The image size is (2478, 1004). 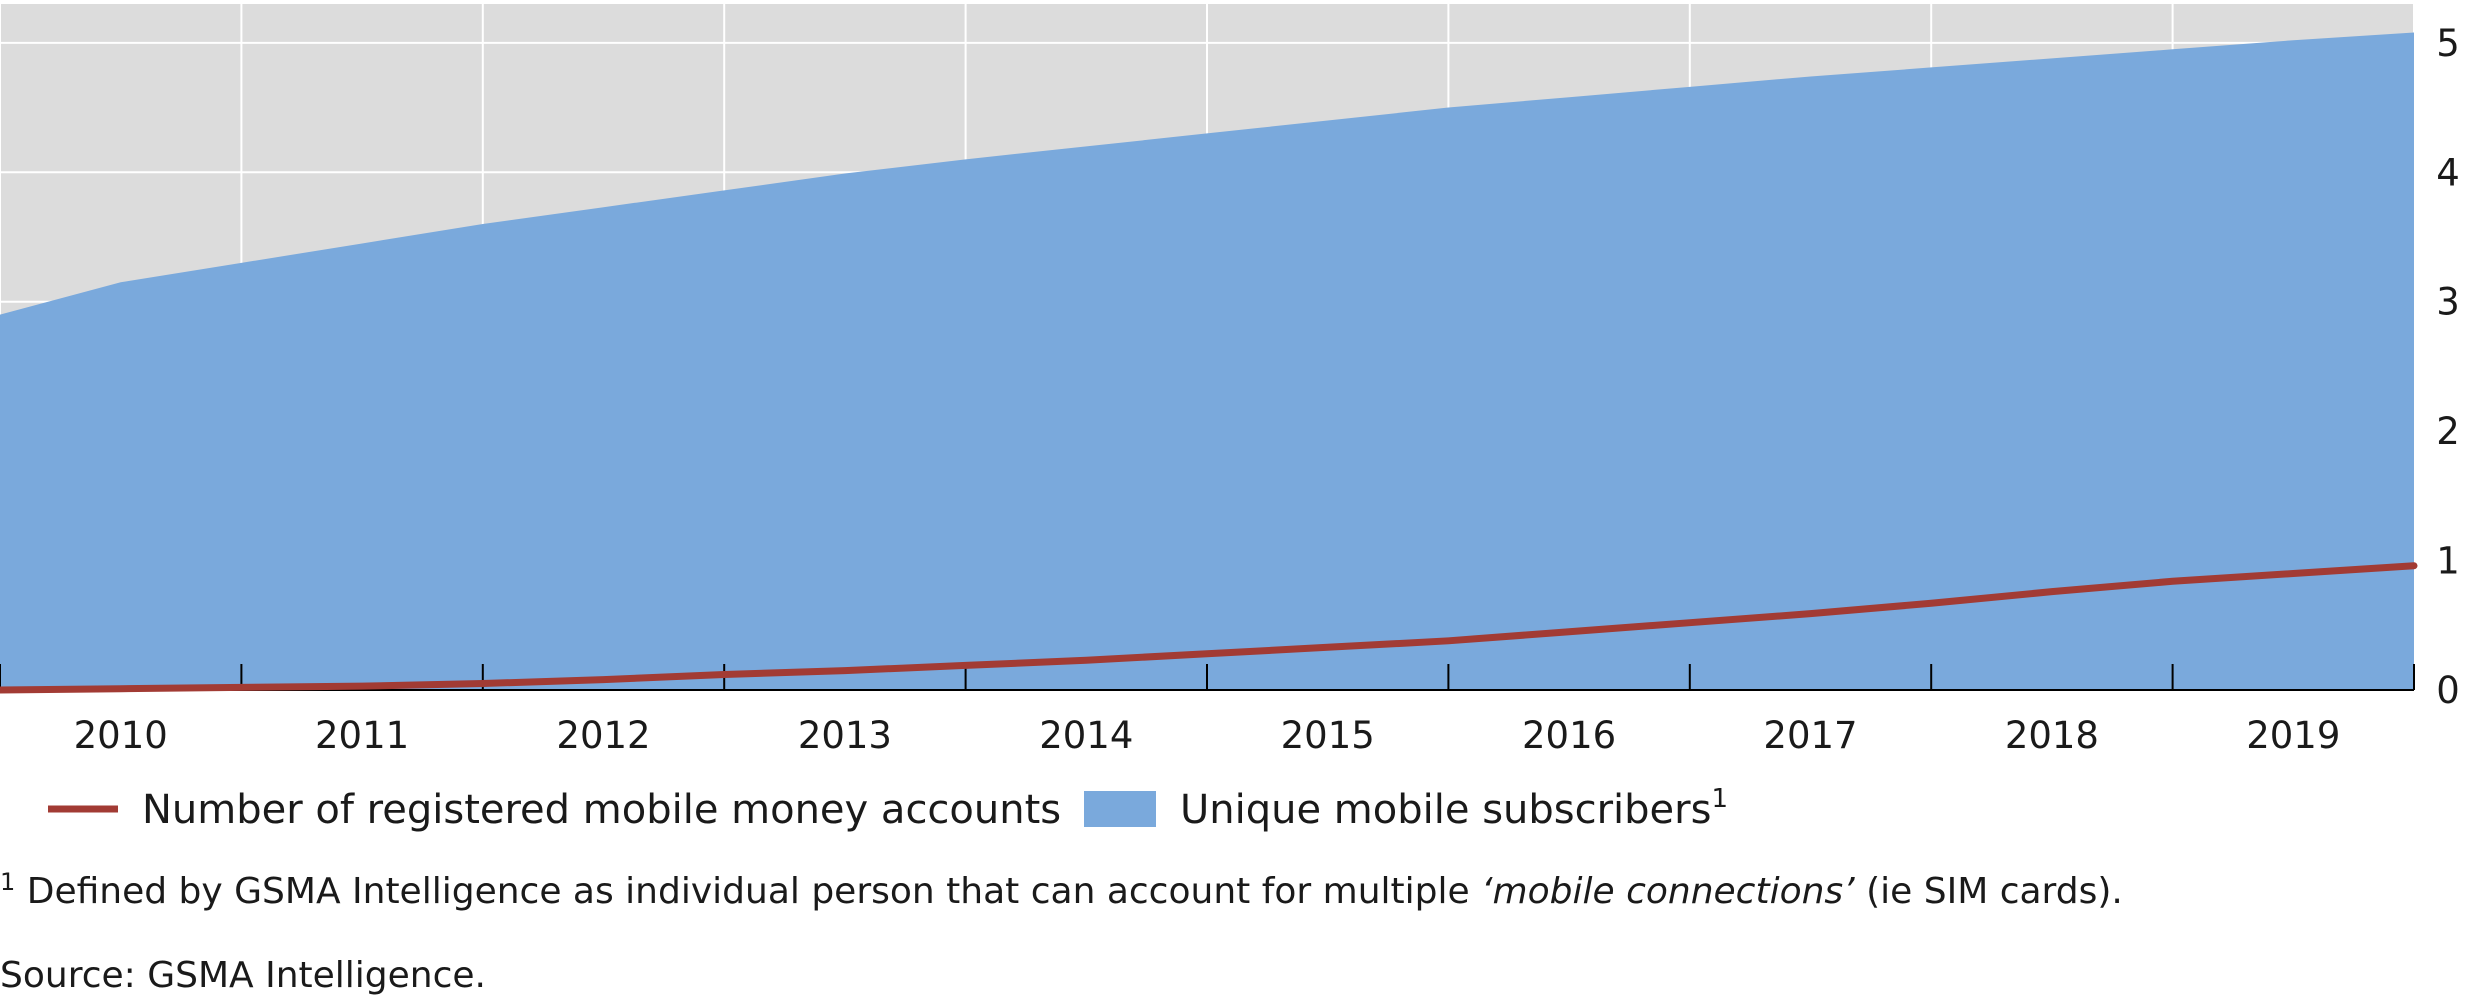 What do you see at coordinates (2448, 431) in the screenshot?
I see `y-tick-label-2: 2` at bounding box center [2448, 431].